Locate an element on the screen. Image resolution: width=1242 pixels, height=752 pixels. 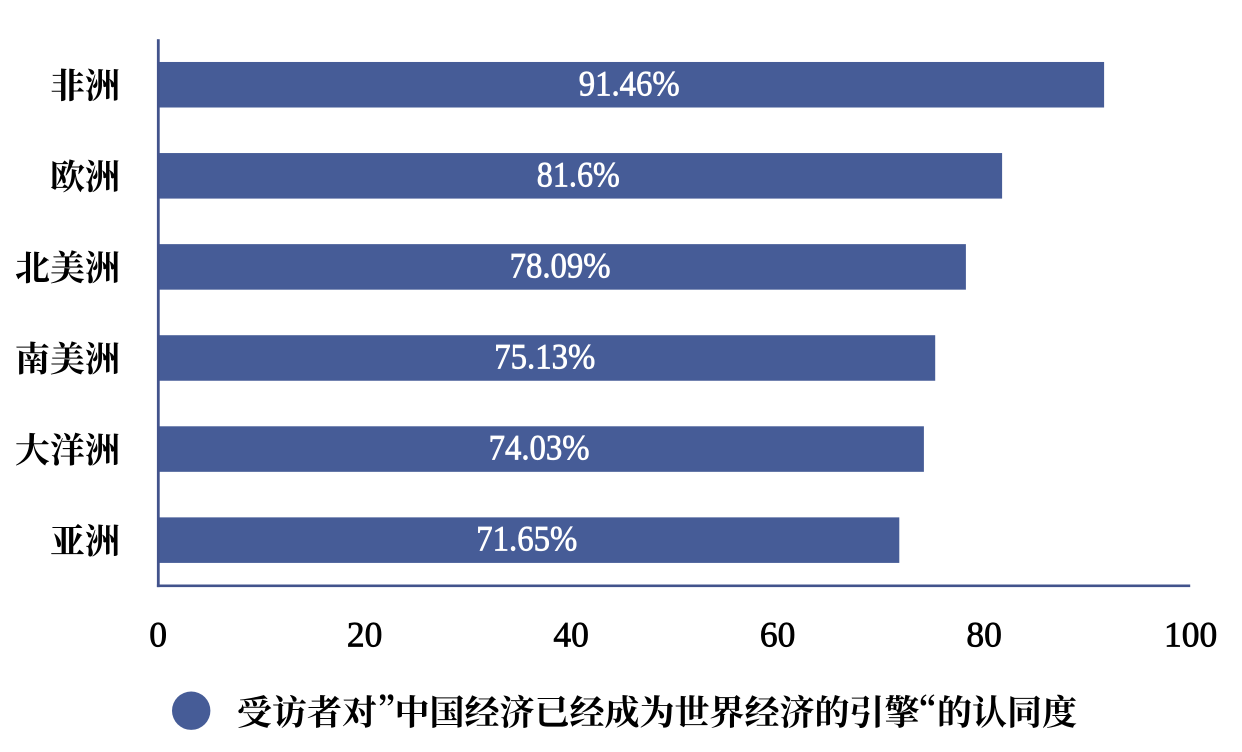
svg-text: 91.46% is located at coordinates (629, 83).